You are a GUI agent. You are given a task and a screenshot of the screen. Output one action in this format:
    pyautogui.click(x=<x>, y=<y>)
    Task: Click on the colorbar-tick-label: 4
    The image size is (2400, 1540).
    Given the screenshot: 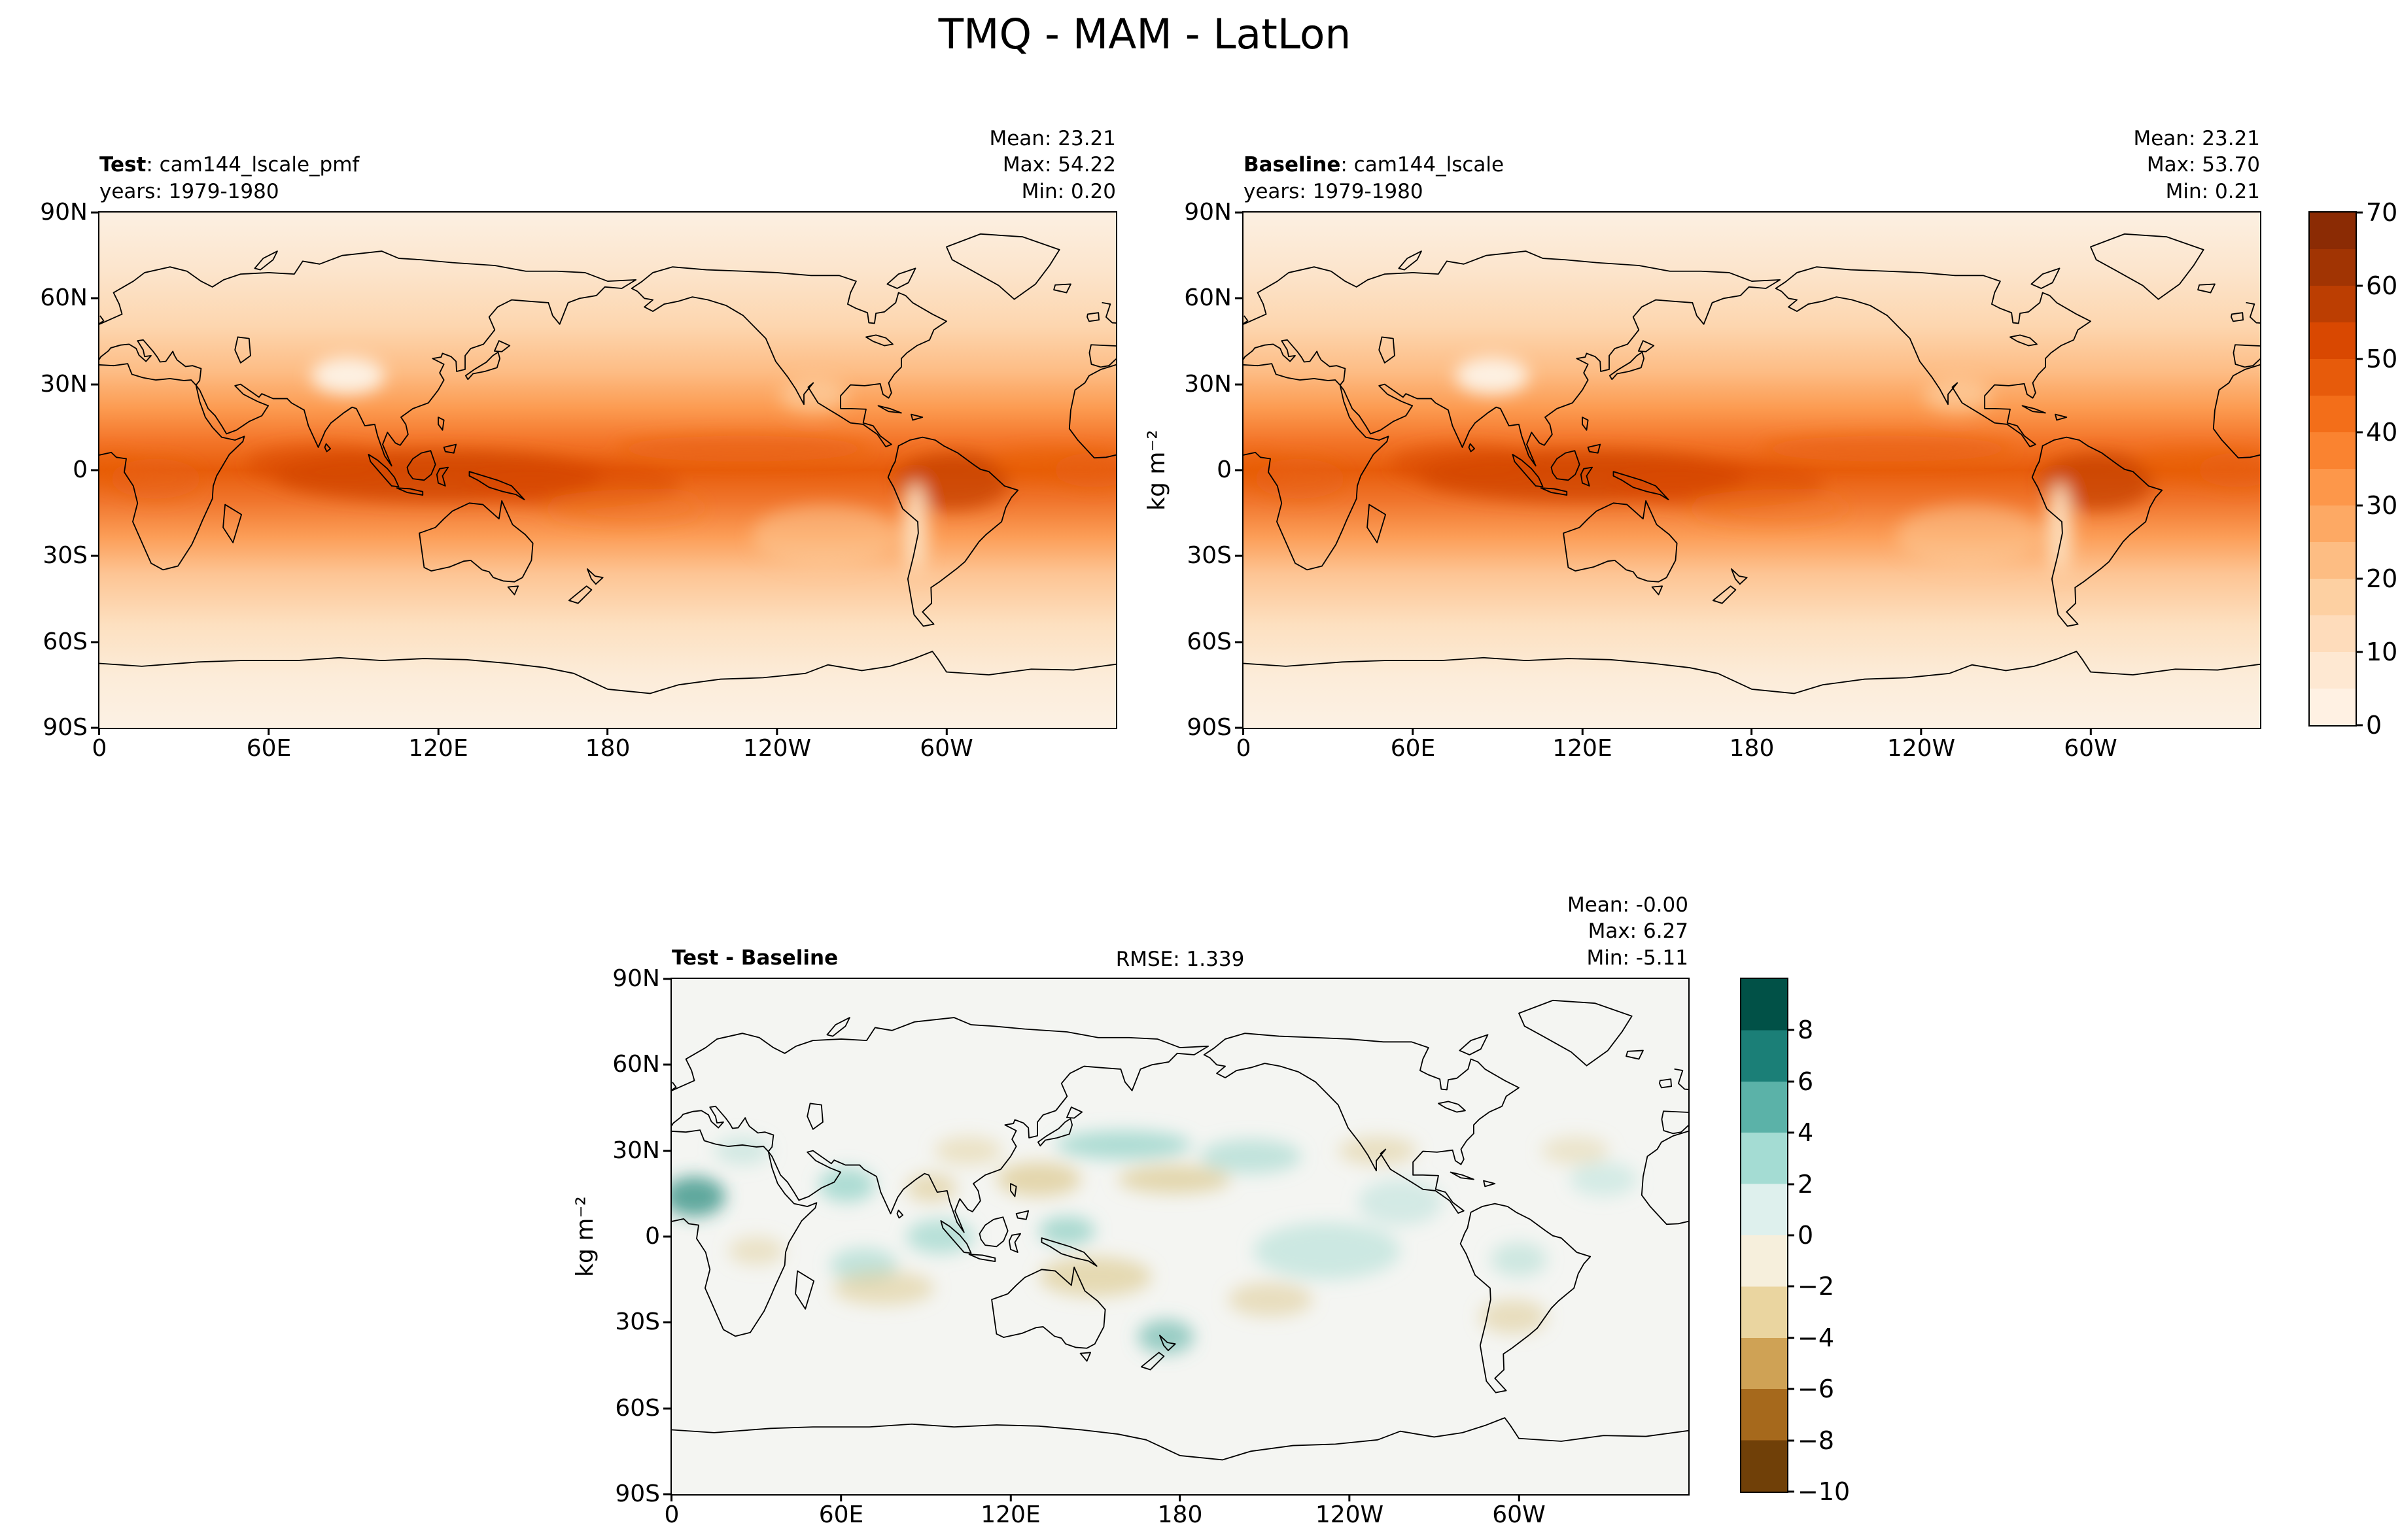 What is the action you would take?
    pyautogui.click(x=1806, y=1133)
    